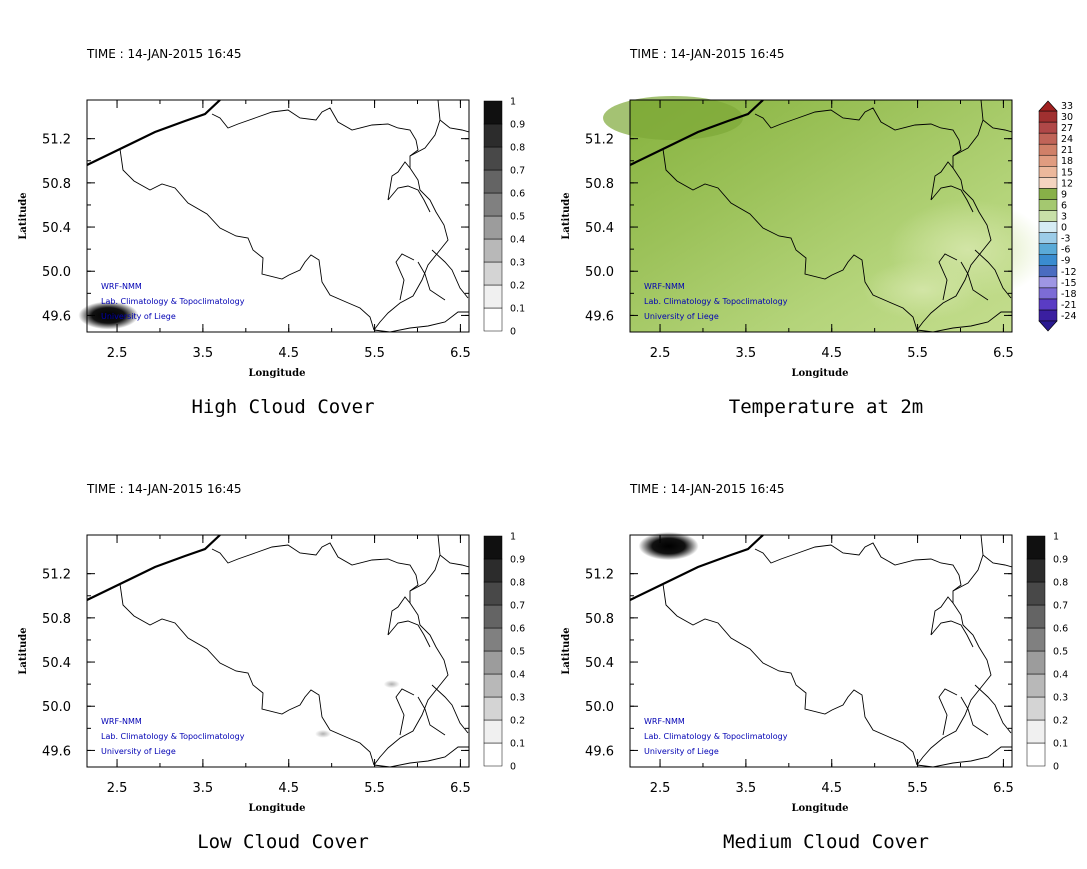 This screenshot has height=869, width=1087. What do you see at coordinates (1069, 283) in the screenshot?
I see `colorbar-label: -15` at bounding box center [1069, 283].